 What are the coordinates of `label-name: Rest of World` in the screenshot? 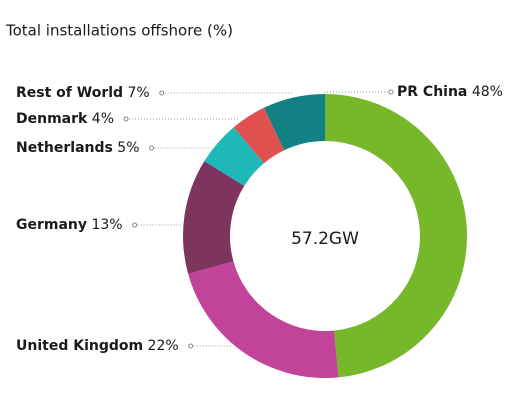 It's located at (69, 93).